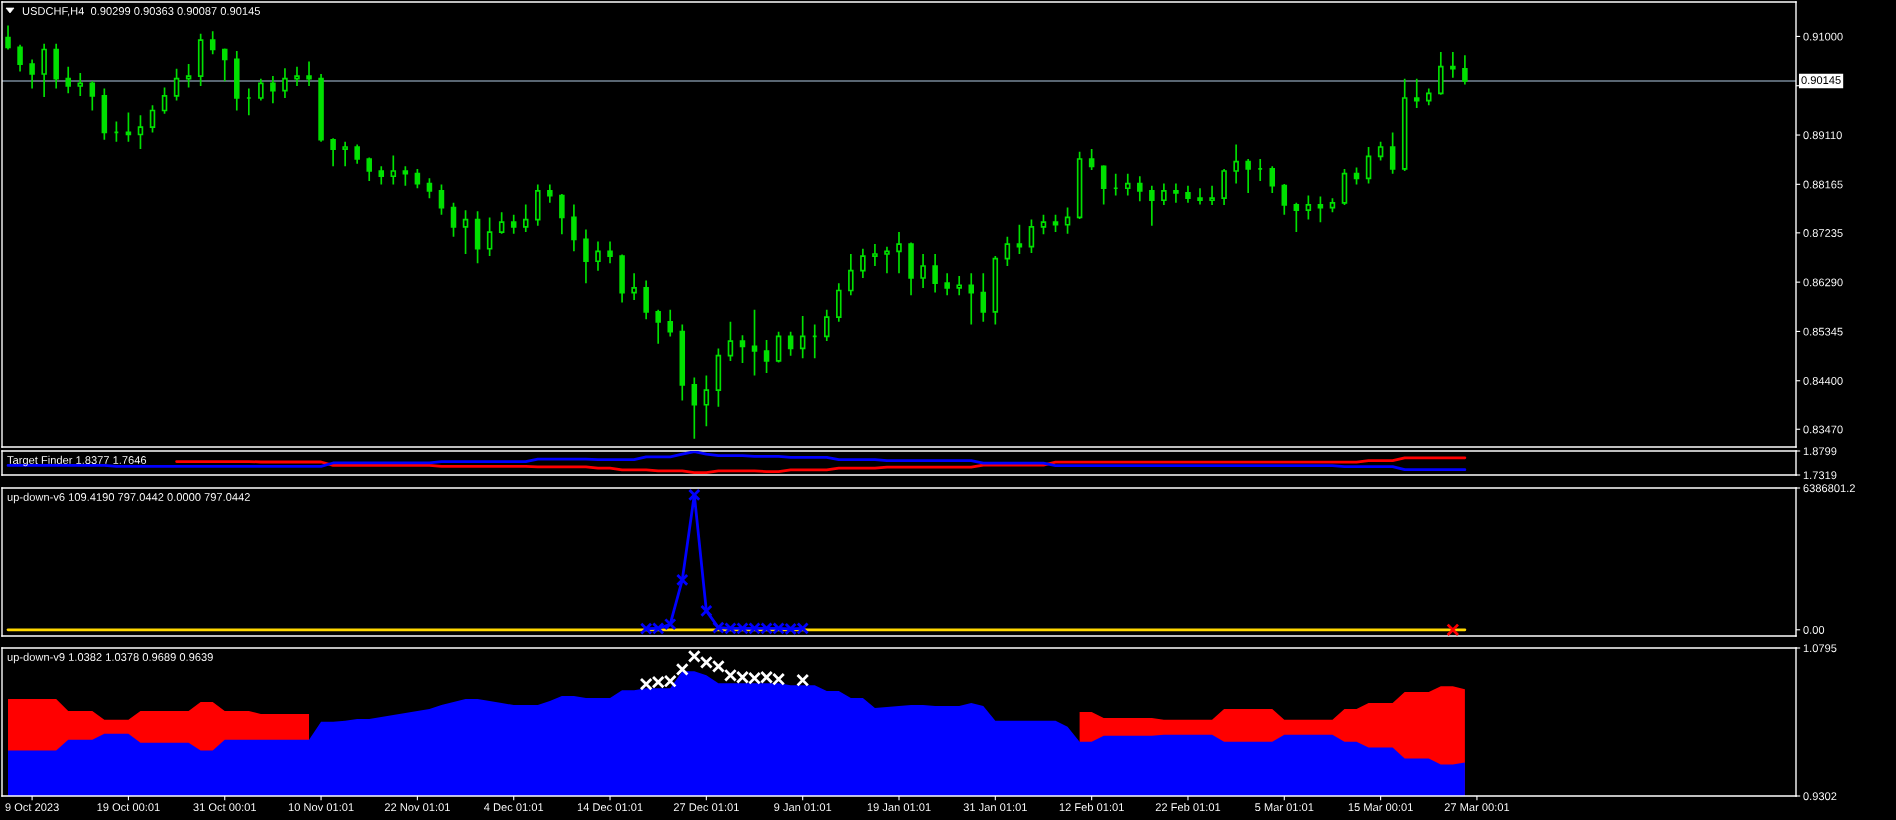 This screenshot has height=820, width=1896. What do you see at coordinates (321, 807) in the screenshot?
I see `x-tick-label: 10 Nov 01:01` at bounding box center [321, 807].